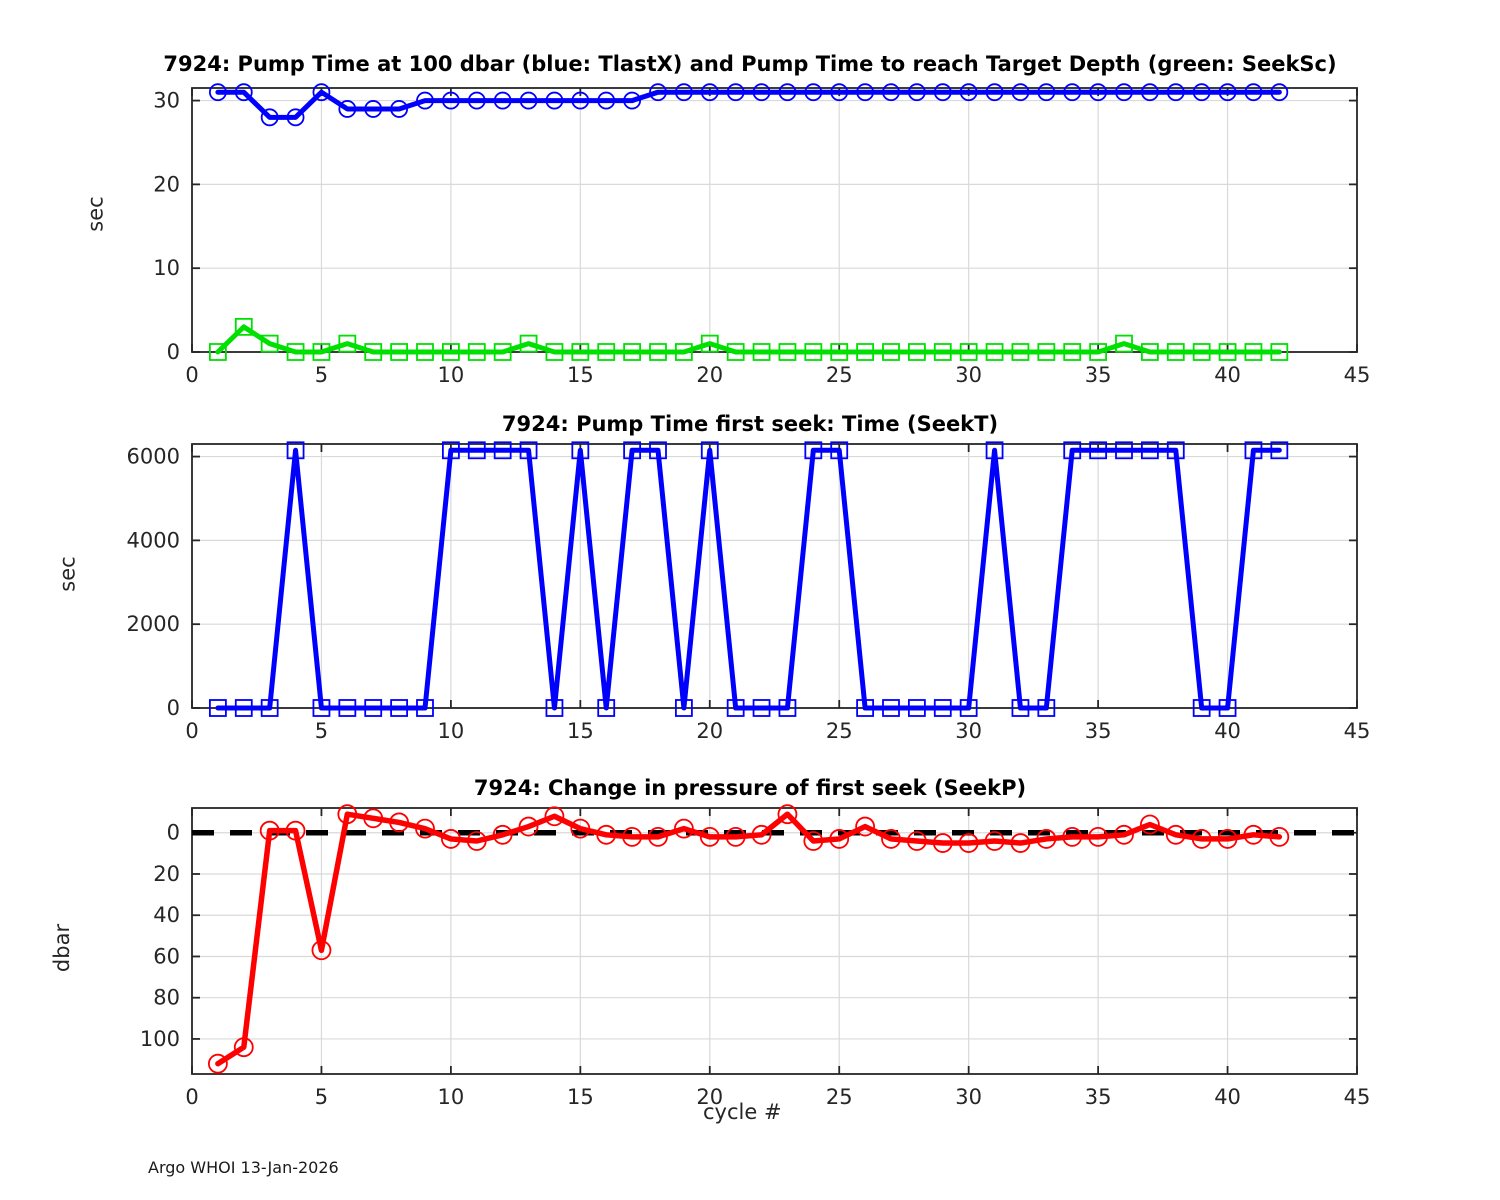  What do you see at coordinates (166, 956) in the screenshot?
I see `y-tick-label: 60` at bounding box center [166, 956].